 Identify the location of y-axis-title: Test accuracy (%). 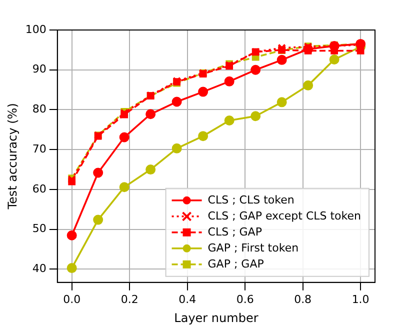
(12, 156).